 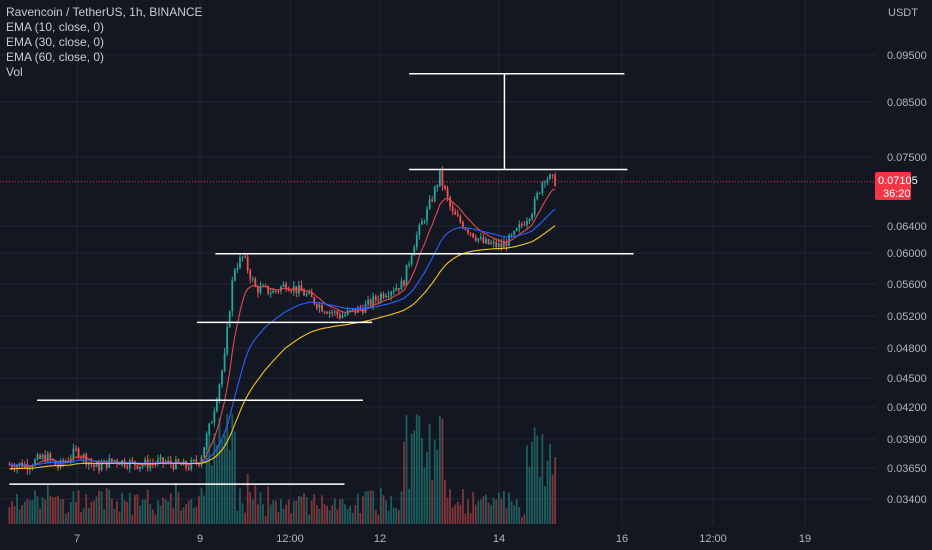 What do you see at coordinates (55, 57) in the screenshot?
I see `legend-ema60: EMA (60, close, 0)` at bounding box center [55, 57].